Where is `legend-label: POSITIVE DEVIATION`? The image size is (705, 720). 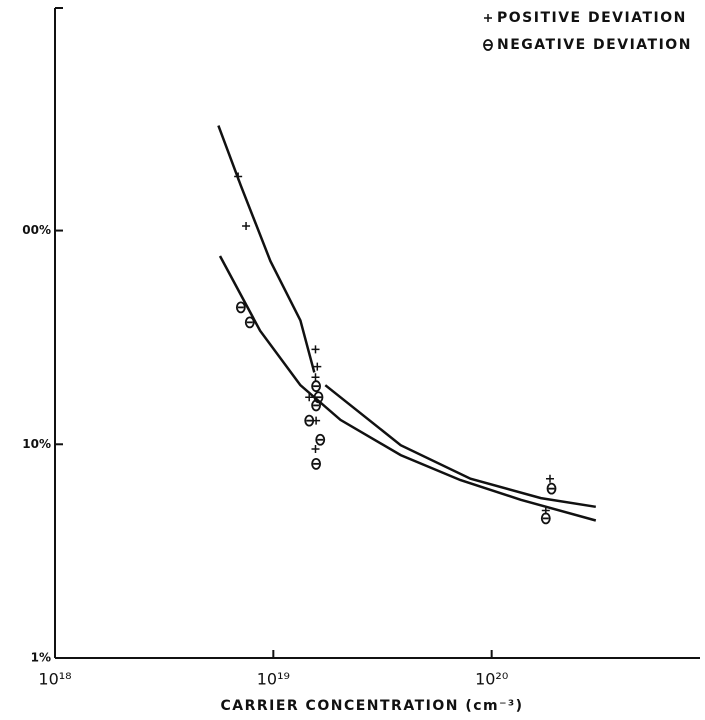
legend-label: POSITIVE DEVIATION is located at coordinates (592, 18).